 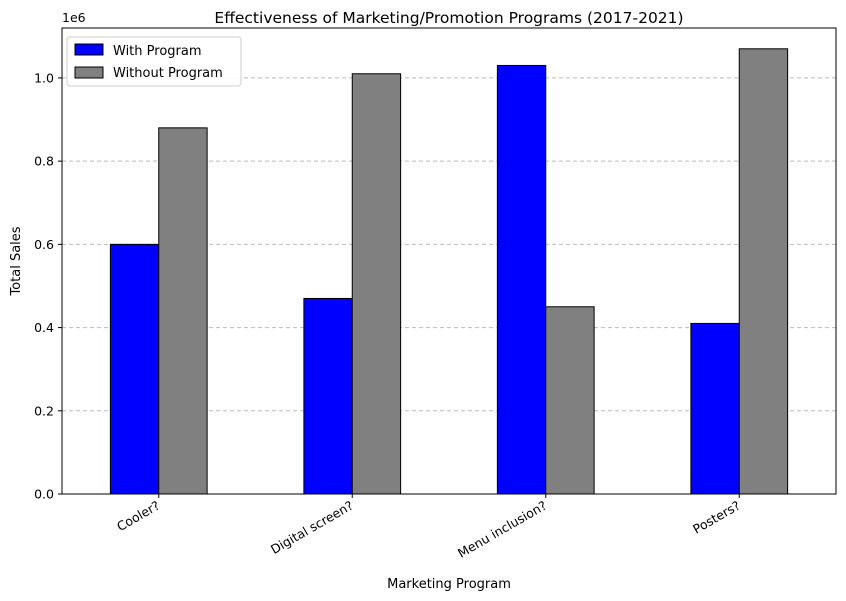 What do you see at coordinates (89, 49) in the screenshot?
I see `legend-swatch-with-program` at bounding box center [89, 49].